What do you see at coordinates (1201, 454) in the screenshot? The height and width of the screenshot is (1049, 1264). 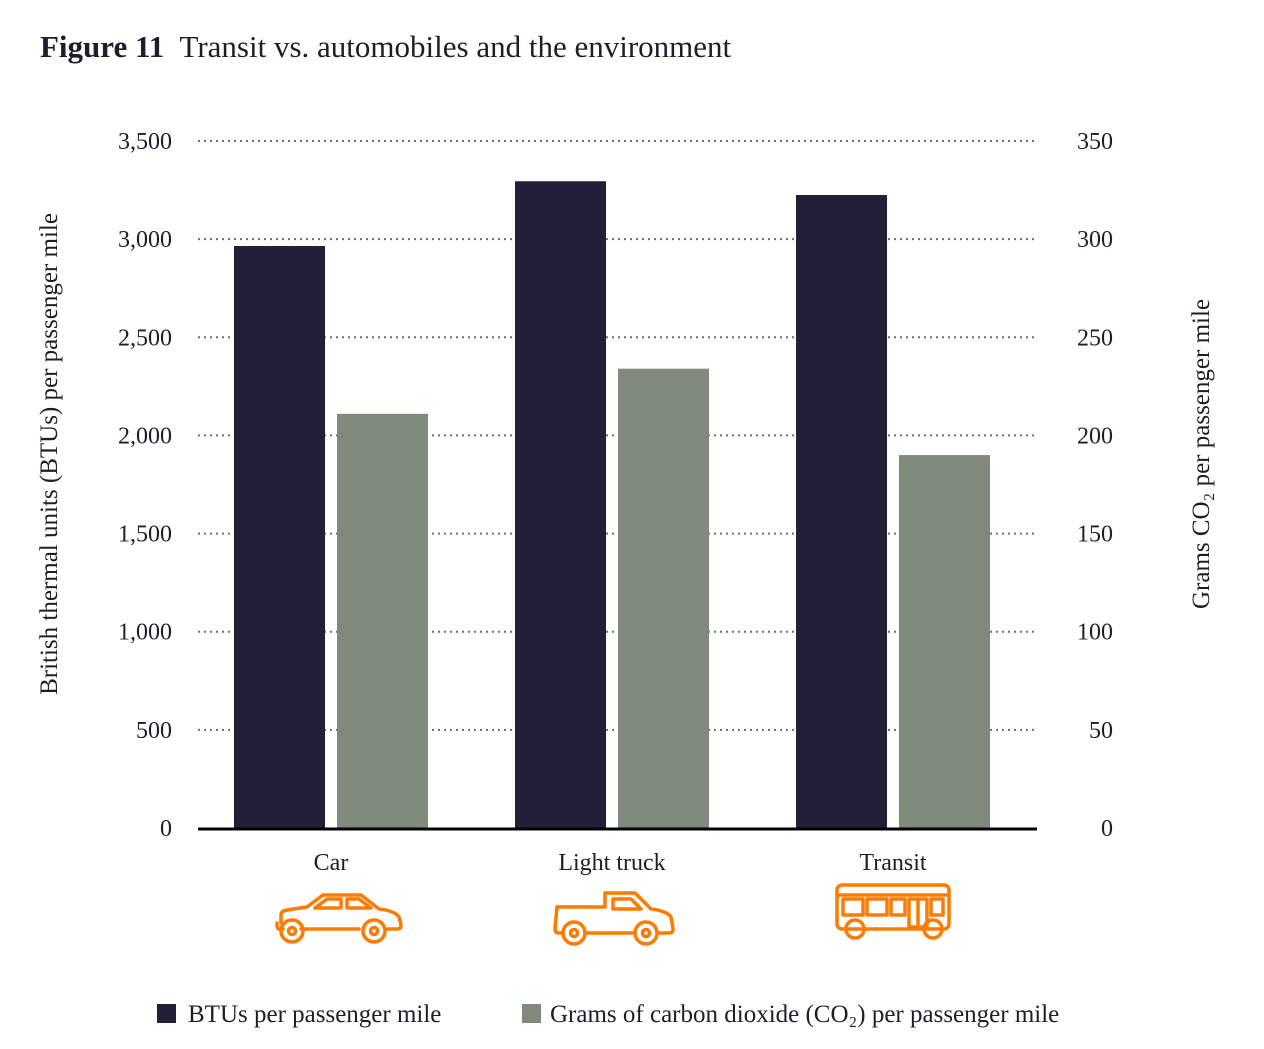 I see `right-axis-title: Grams CO₂ per passenger mile` at bounding box center [1201, 454].